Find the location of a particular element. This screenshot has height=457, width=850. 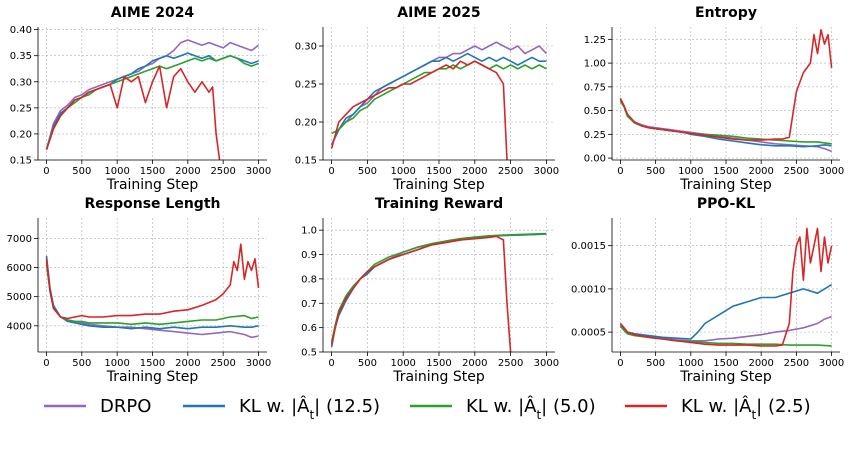

panel-title: PPO-KL is located at coordinates (726, 204).